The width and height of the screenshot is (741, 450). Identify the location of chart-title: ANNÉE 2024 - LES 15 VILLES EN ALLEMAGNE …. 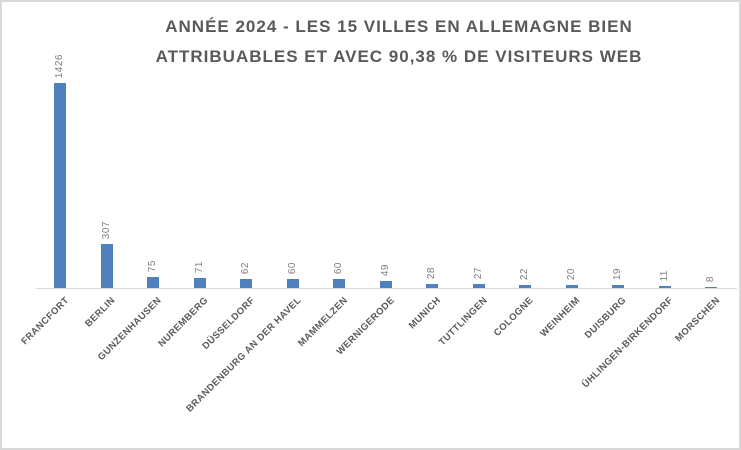
(399, 42).